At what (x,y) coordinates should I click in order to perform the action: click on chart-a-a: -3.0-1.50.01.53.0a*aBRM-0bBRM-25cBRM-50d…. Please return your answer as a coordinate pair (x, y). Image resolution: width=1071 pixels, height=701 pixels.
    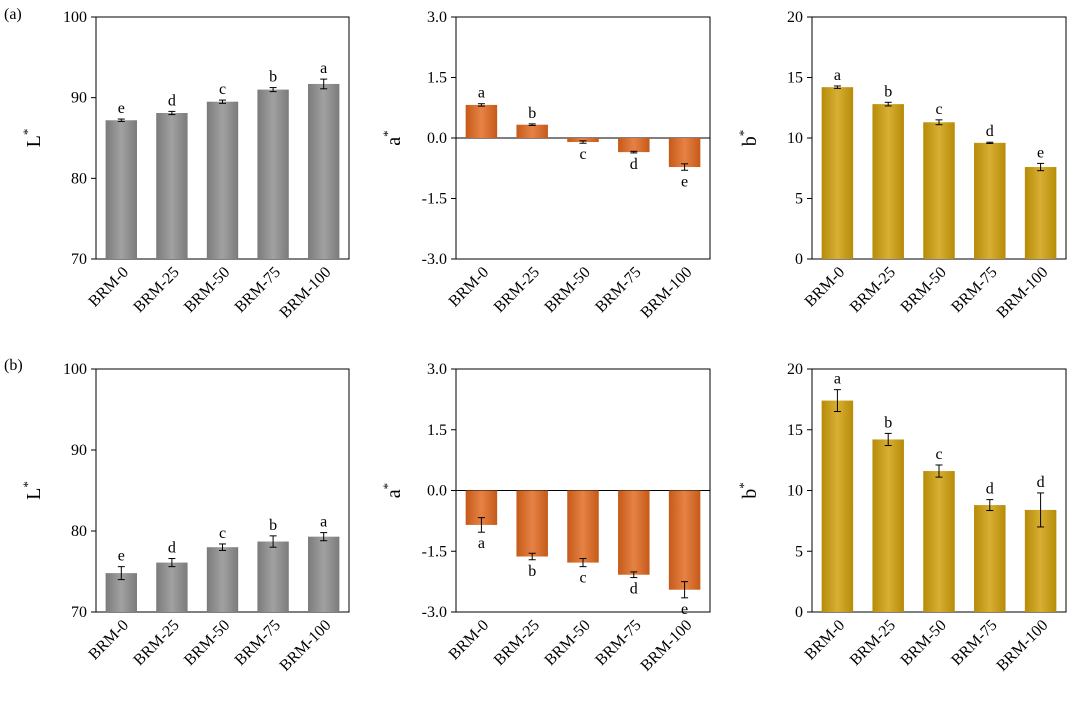
    Looking at the image, I should click on (545, 165).